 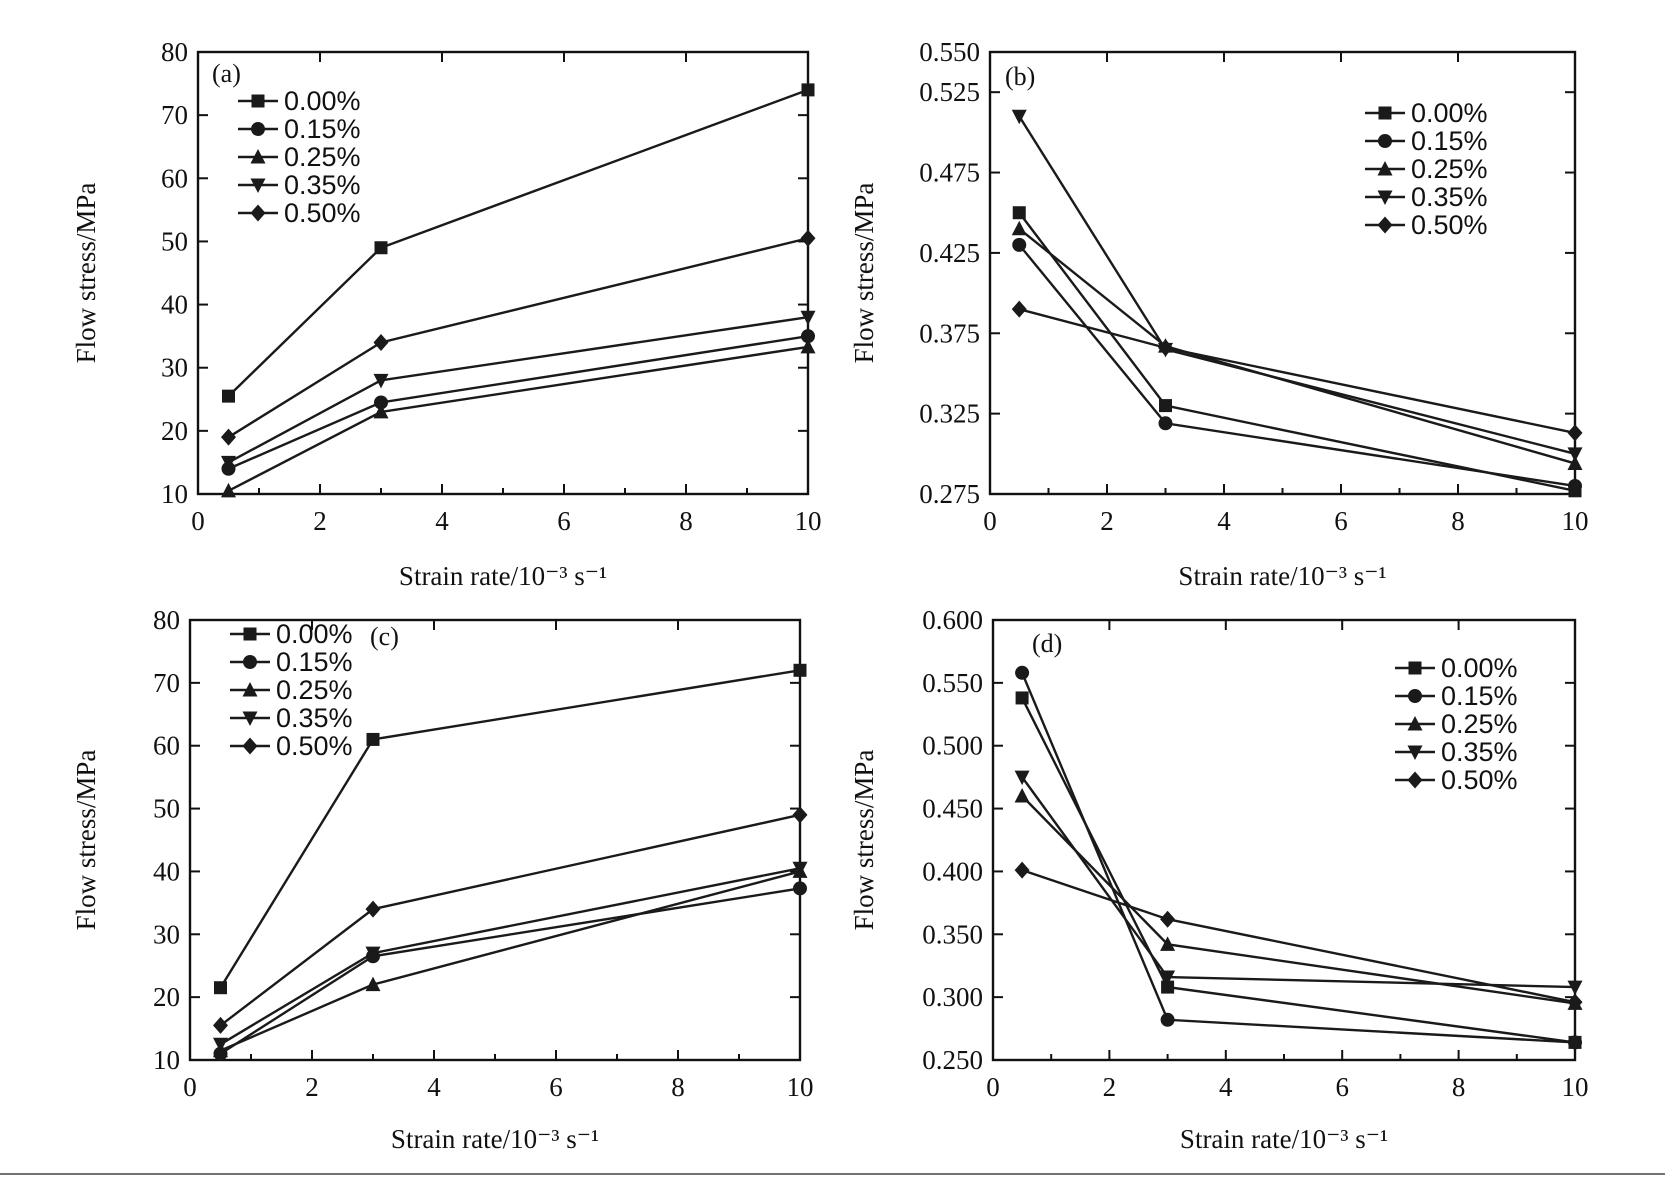 What do you see at coordinates (174, 494) in the screenshot?
I see `y-tick-label: 10` at bounding box center [174, 494].